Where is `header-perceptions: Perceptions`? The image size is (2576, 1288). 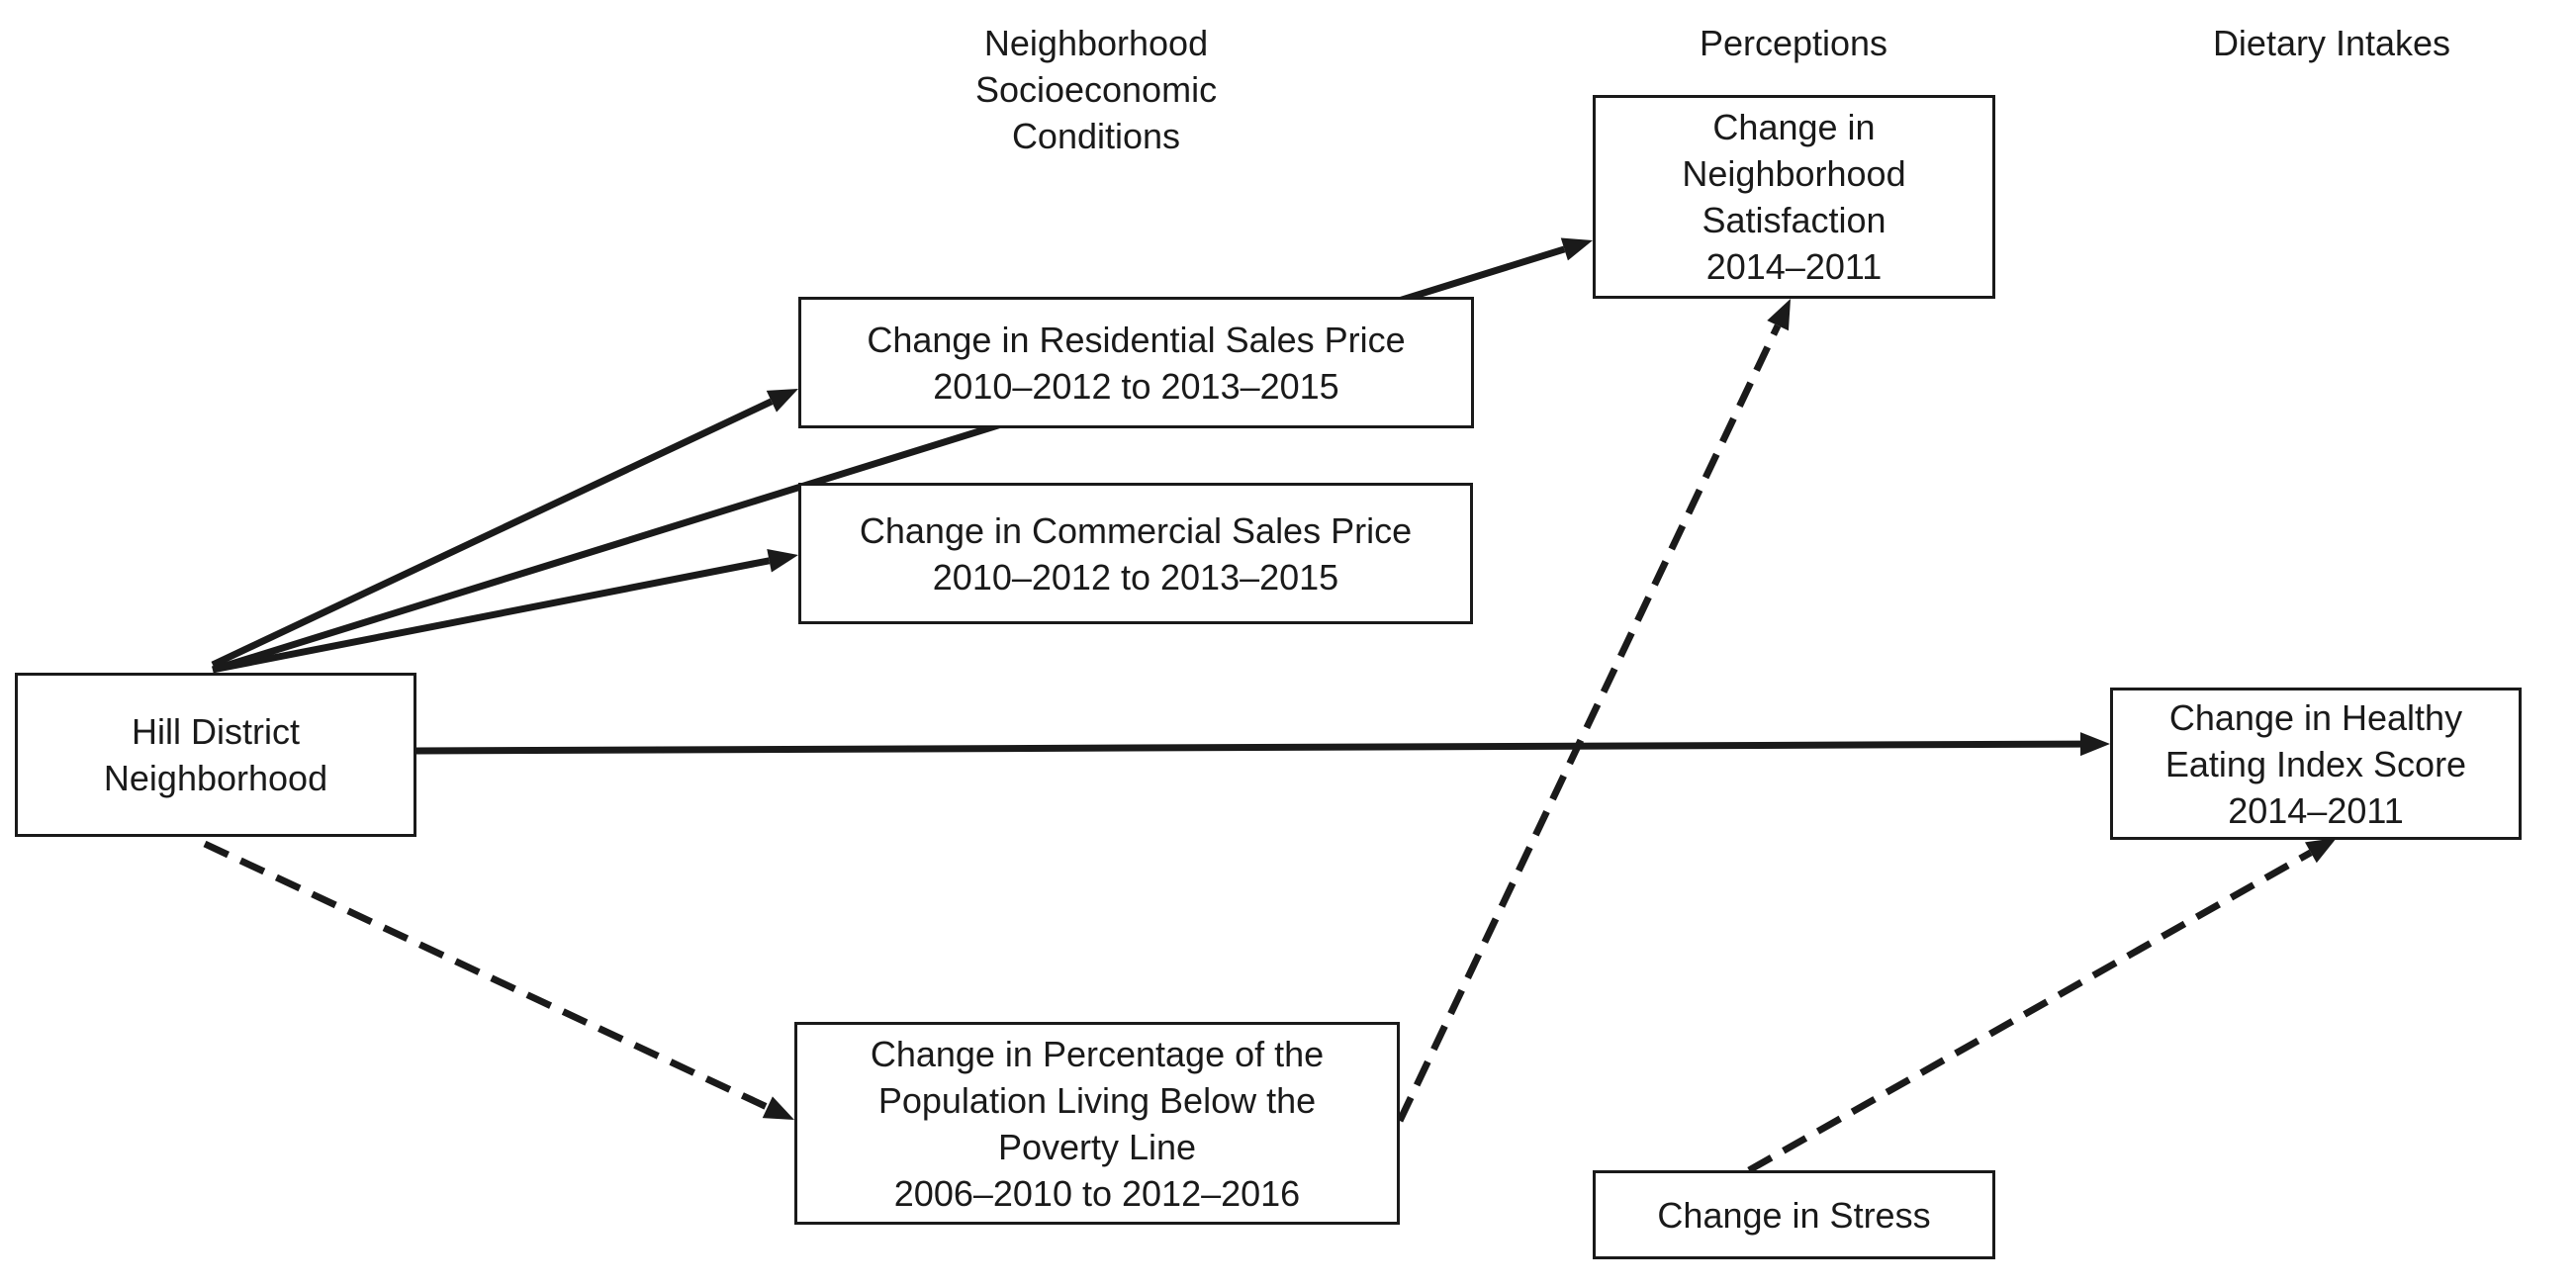 header-perceptions: Perceptions is located at coordinates (1794, 43).